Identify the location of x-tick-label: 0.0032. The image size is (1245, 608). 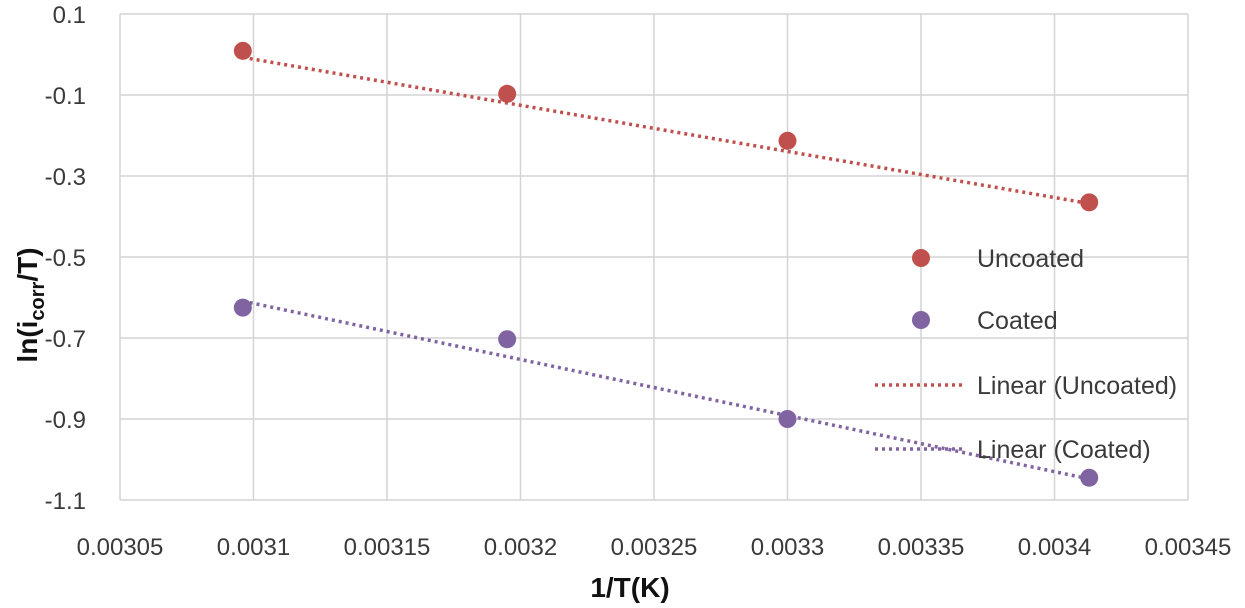
(520, 547).